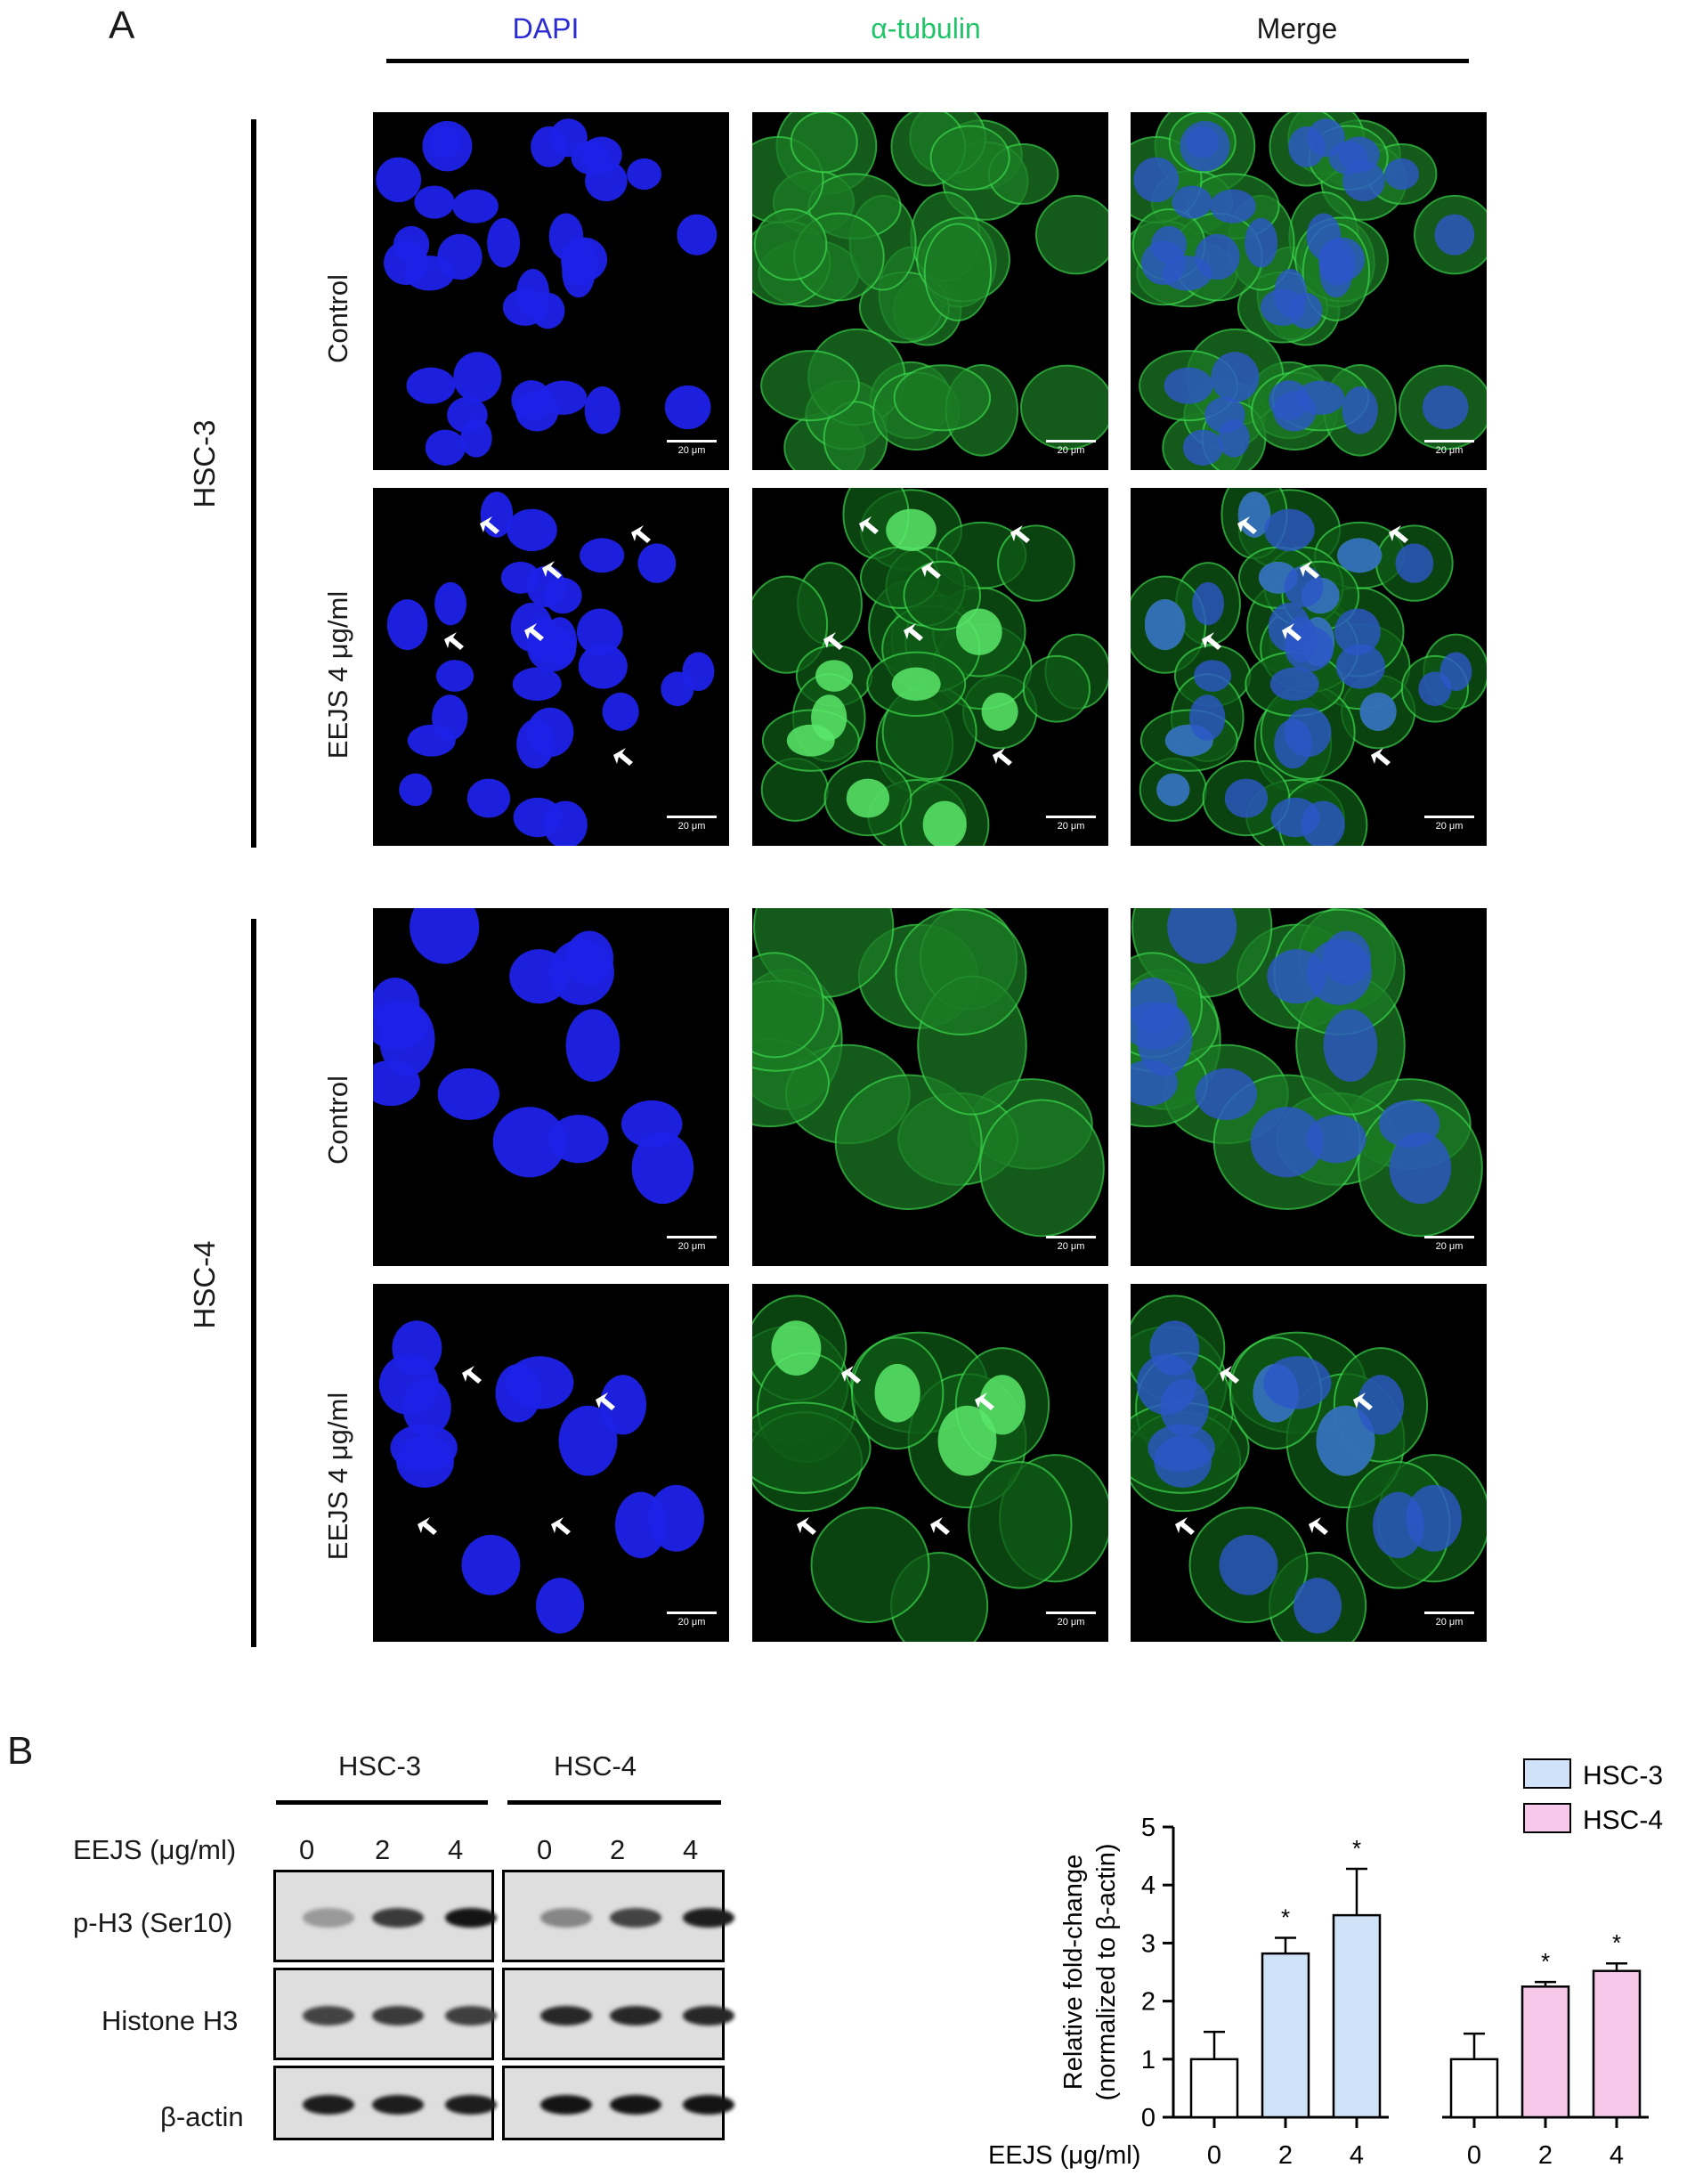 The width and height of the screenshot is (1703, 2184). Describe the element at coordinates (155, 1850) in the screenshot. I see `blot-dose-label: EEJS (μg/ml)` at that location.